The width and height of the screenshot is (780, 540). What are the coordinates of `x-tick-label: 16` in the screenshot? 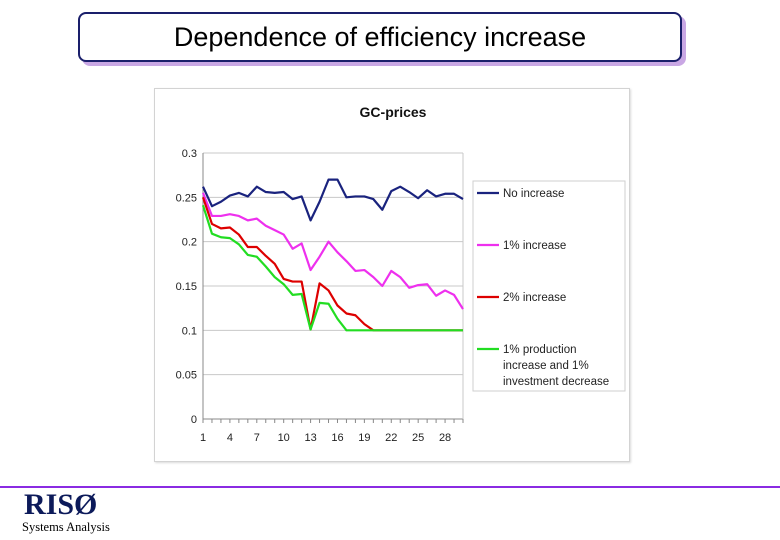 It's located at (337, 438).